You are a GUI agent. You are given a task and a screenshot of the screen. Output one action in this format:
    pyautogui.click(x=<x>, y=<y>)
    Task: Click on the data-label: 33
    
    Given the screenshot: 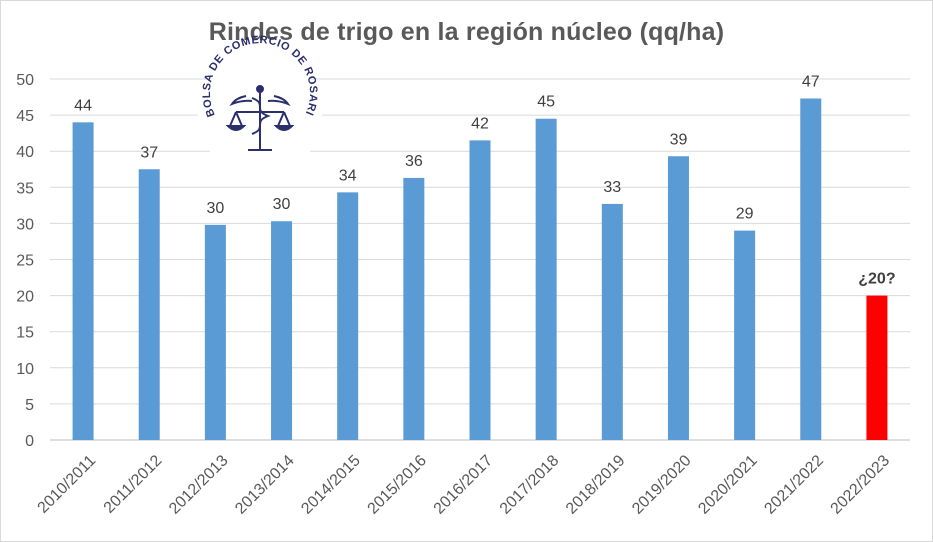 What is the action you would take?
    pyautogui.click(x=612, y=187)
    